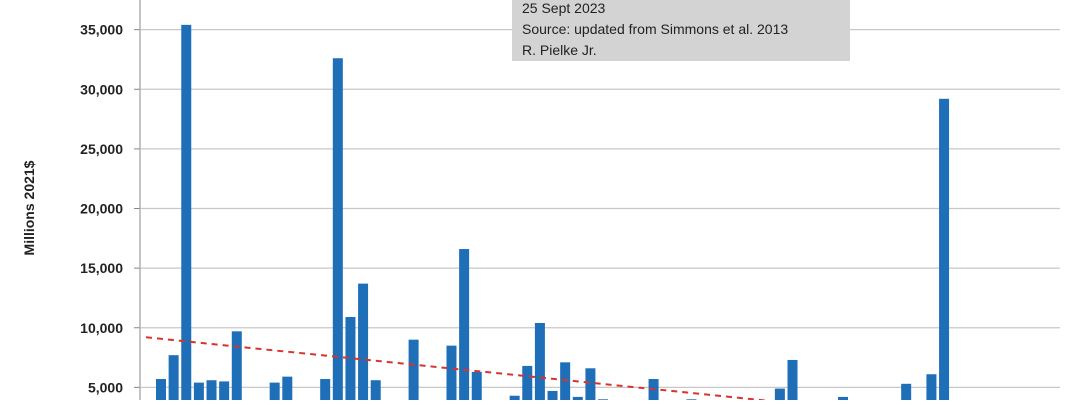 This screenshot has height=405, width=1087. Describe the element at coordinates (101, 89) in the screenshot. I see `y-tick-label: 30,000` at that location.